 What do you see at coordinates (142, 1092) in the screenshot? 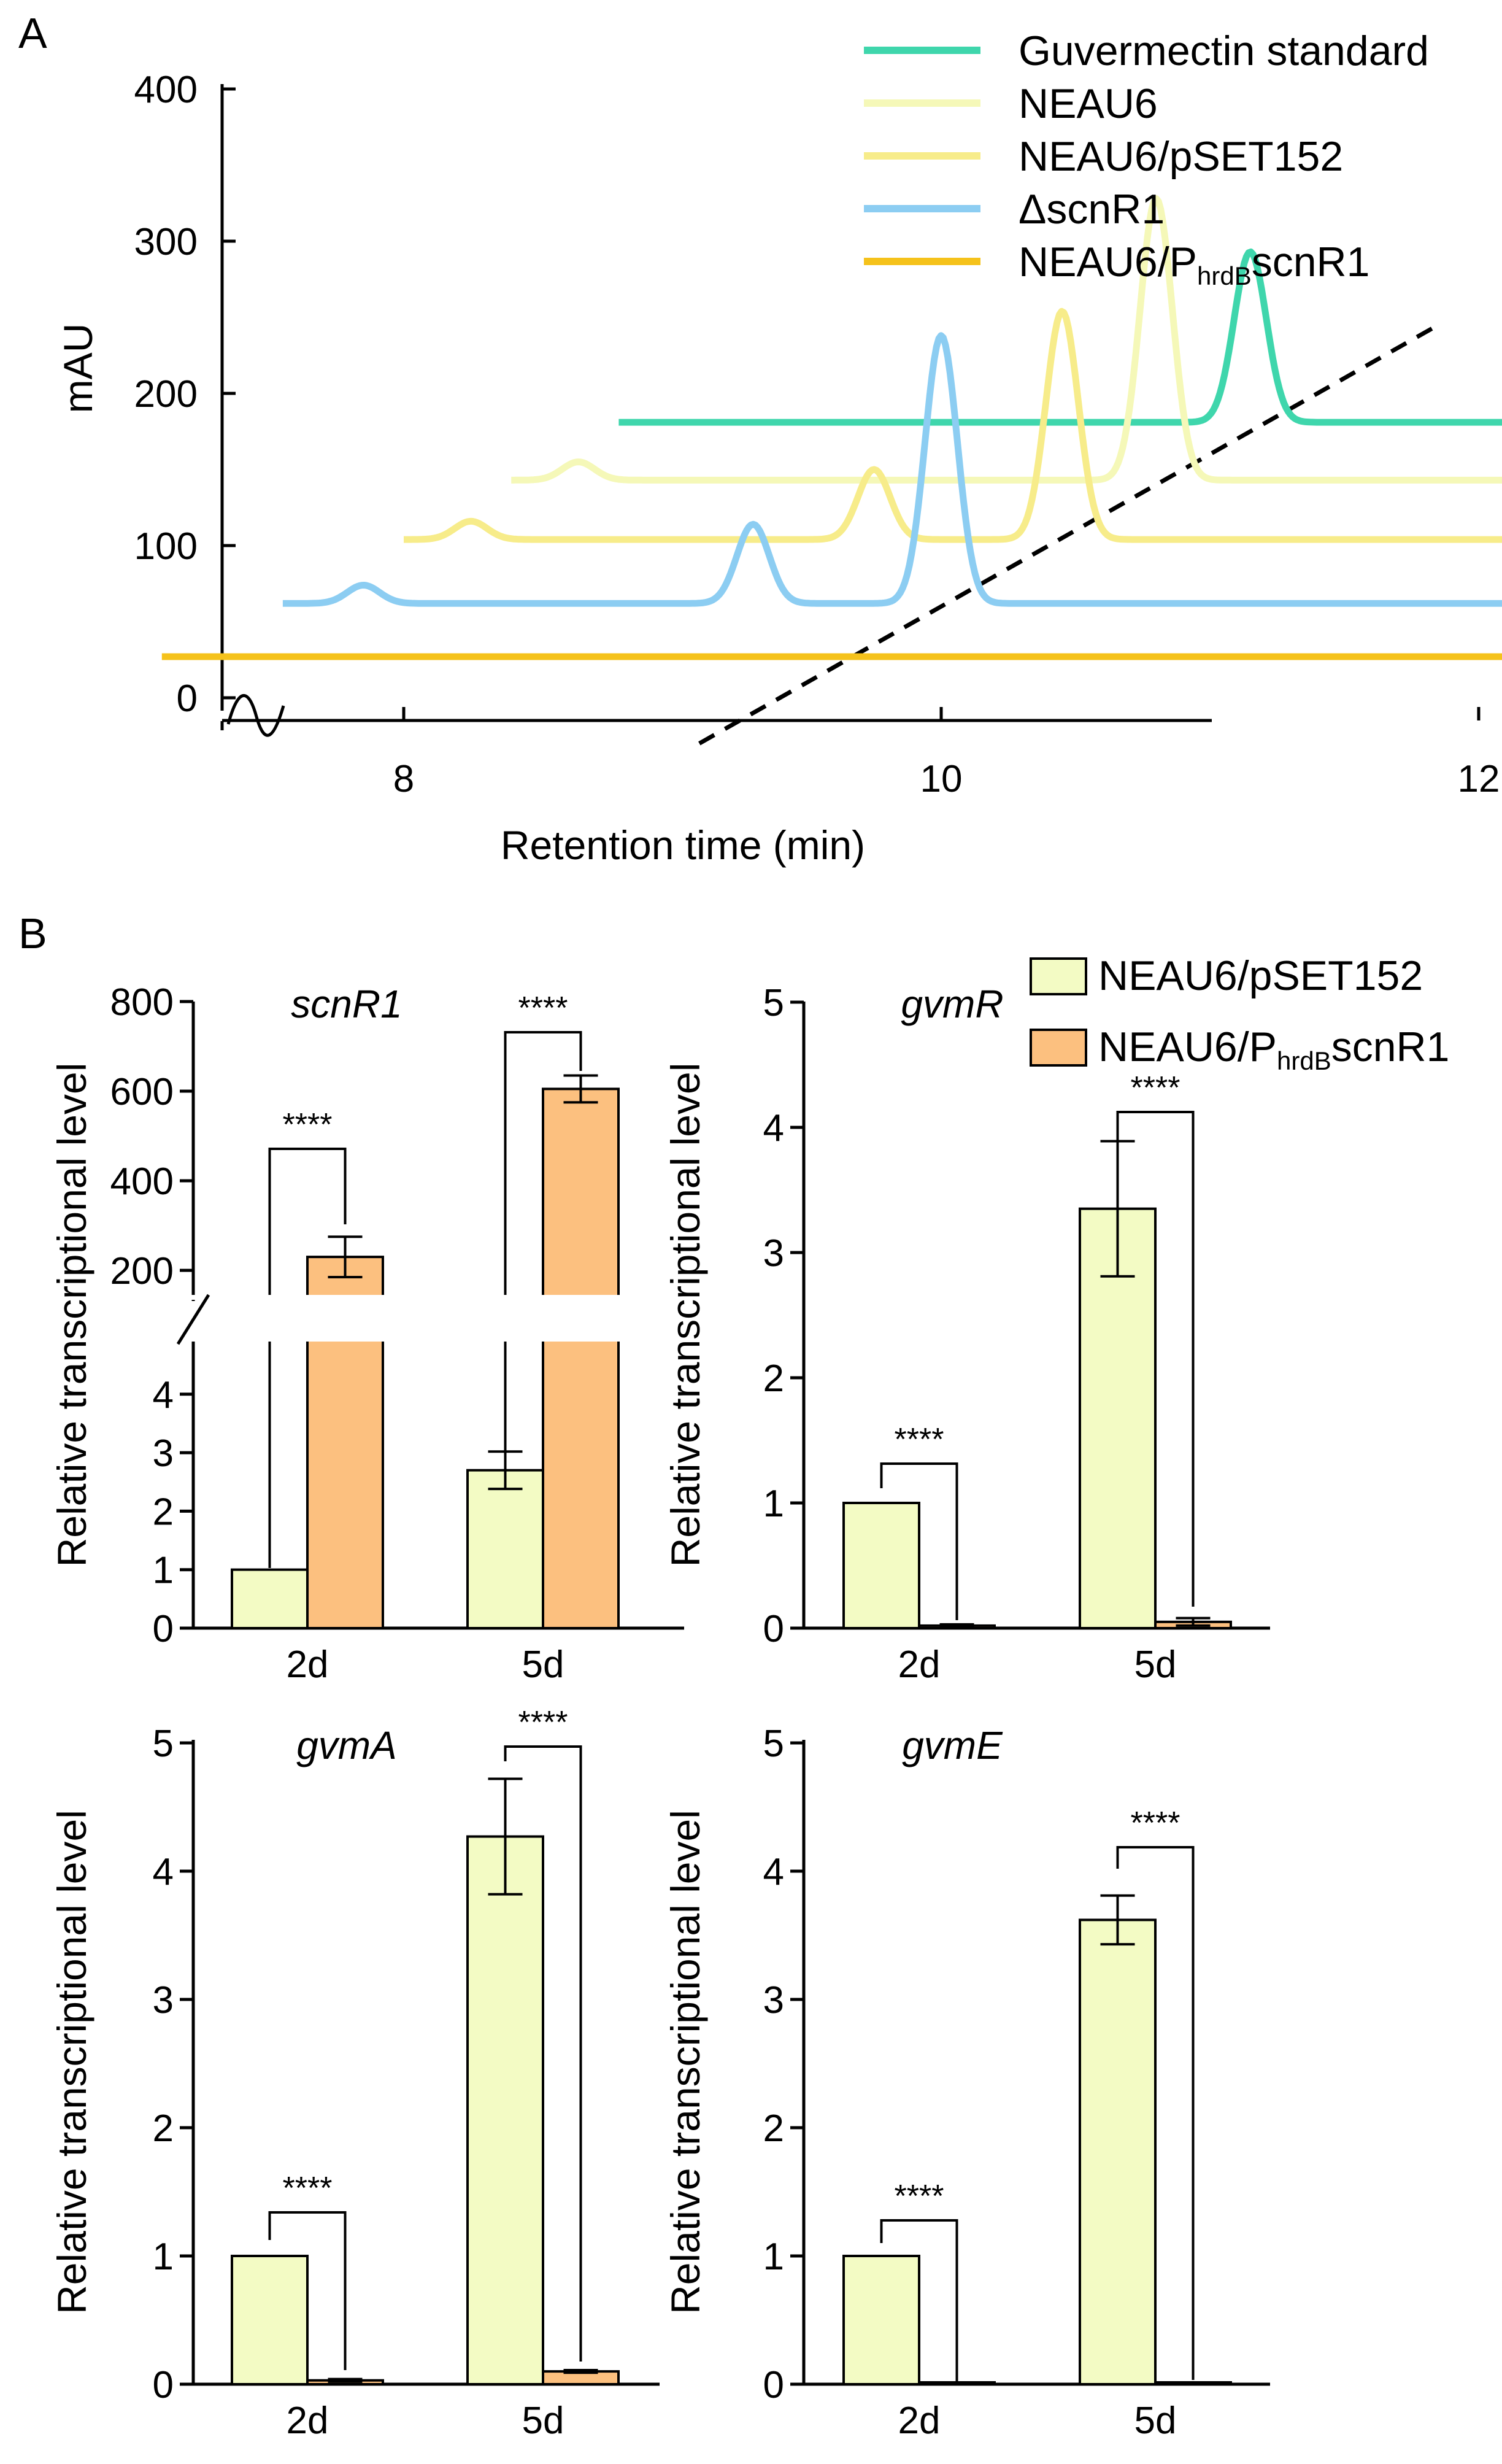
I see `y-tick-label: 600` at bounding box center [142, 1092].